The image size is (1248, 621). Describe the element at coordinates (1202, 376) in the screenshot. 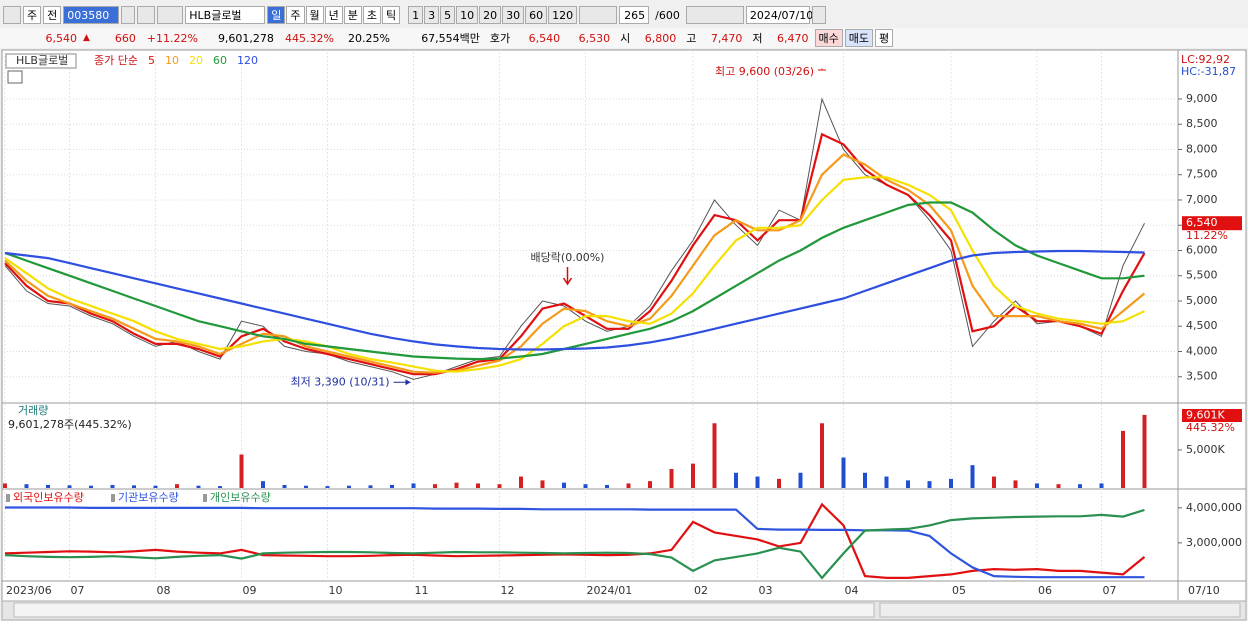

I see `y-tick-label: 3,500` at that location.